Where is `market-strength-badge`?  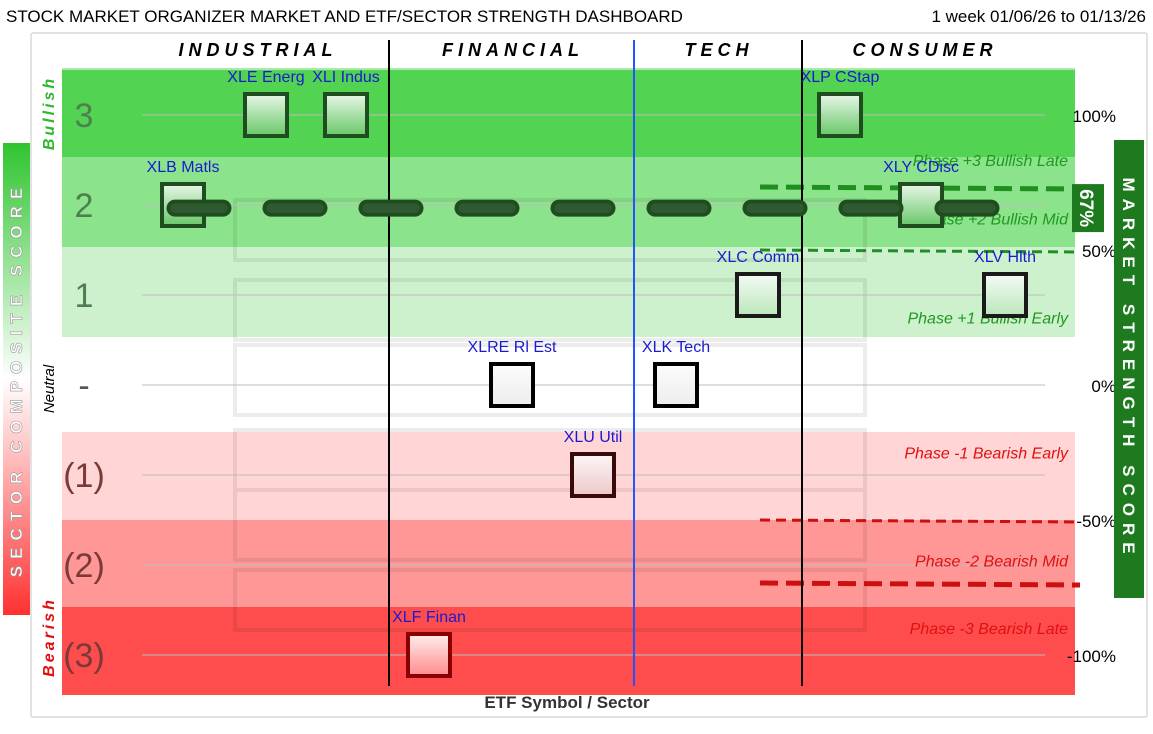 market-strength-badge is located at coordinates (1088, 208).